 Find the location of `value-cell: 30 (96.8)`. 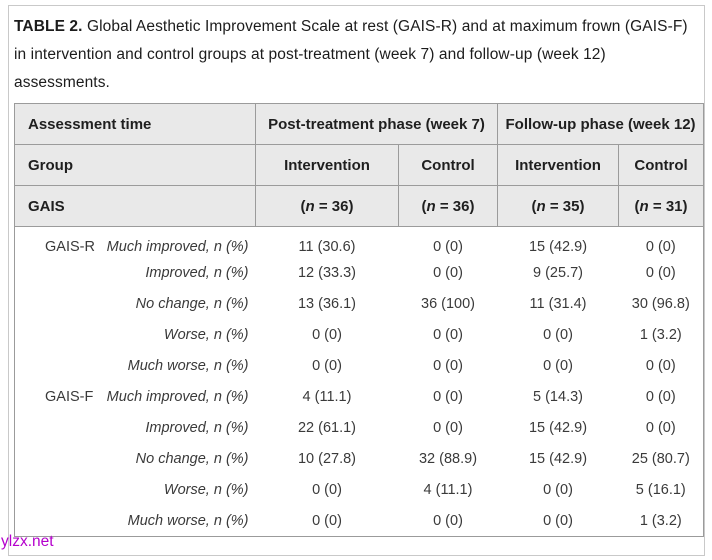

value-cell: 30 (96.8) is located at coordinates (660, 304).